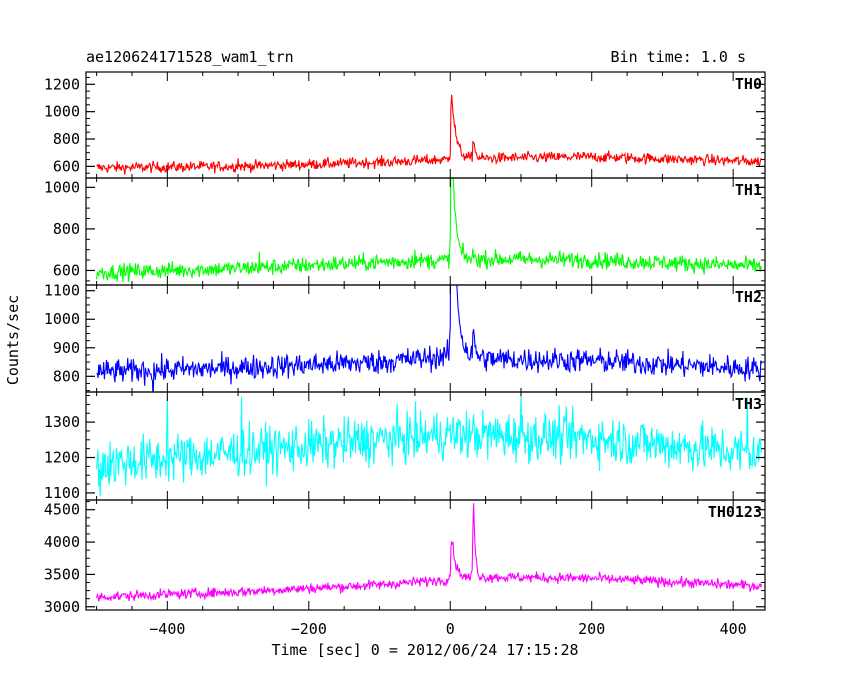  Describe the element at coordinates (62, 607) in the screenshot. I see `y-tick-label: 3000` at that location.